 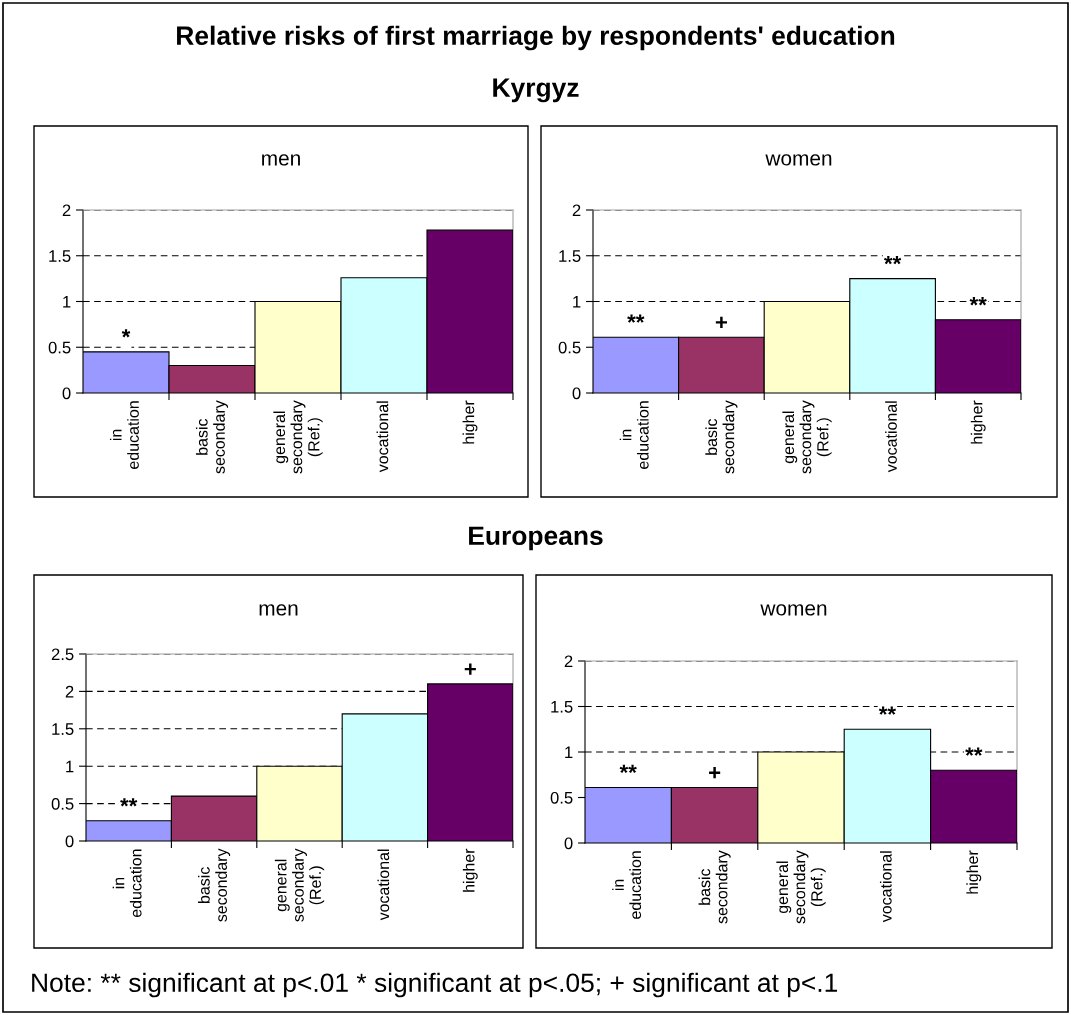 What do you see at coordinates (126, 333) in the screenshot?
I see `annotation: *` at bounding box center [126, 333].